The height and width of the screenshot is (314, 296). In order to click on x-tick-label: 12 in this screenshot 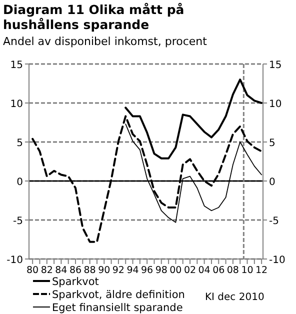, I will do `click(262, 270)`.